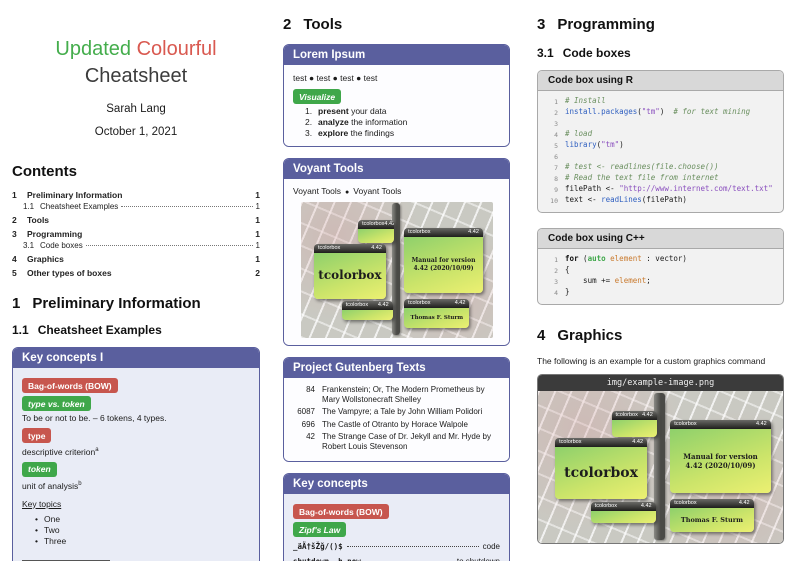 Image resolution: width=794 pixels, height=561 pixels. What do you see at coordinates (257, 220) in the screenshot?
I see `toc-entry-page: 1` at bounding box center [257, 220].